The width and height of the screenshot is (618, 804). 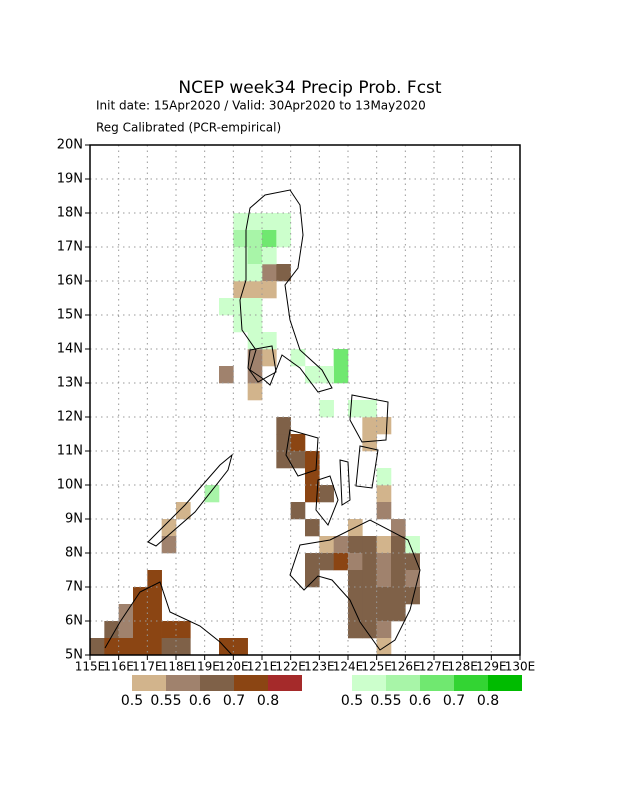 What do you see at coordinates (70, 145) in the screenshot?
I see `y-tick-label: 20N` at bounding box center [70, 145].